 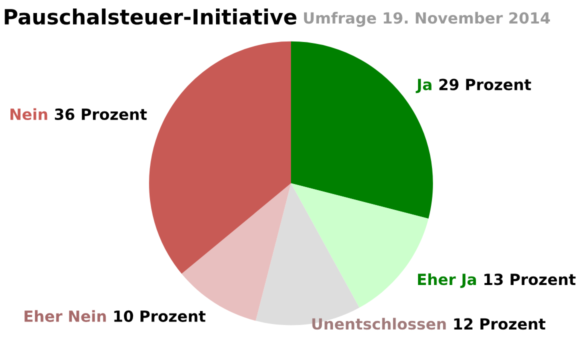 What do you see at coordinates (29, 114) in the screenshot?
I see `slice-label: Nein` at bounding box center [29, 114].